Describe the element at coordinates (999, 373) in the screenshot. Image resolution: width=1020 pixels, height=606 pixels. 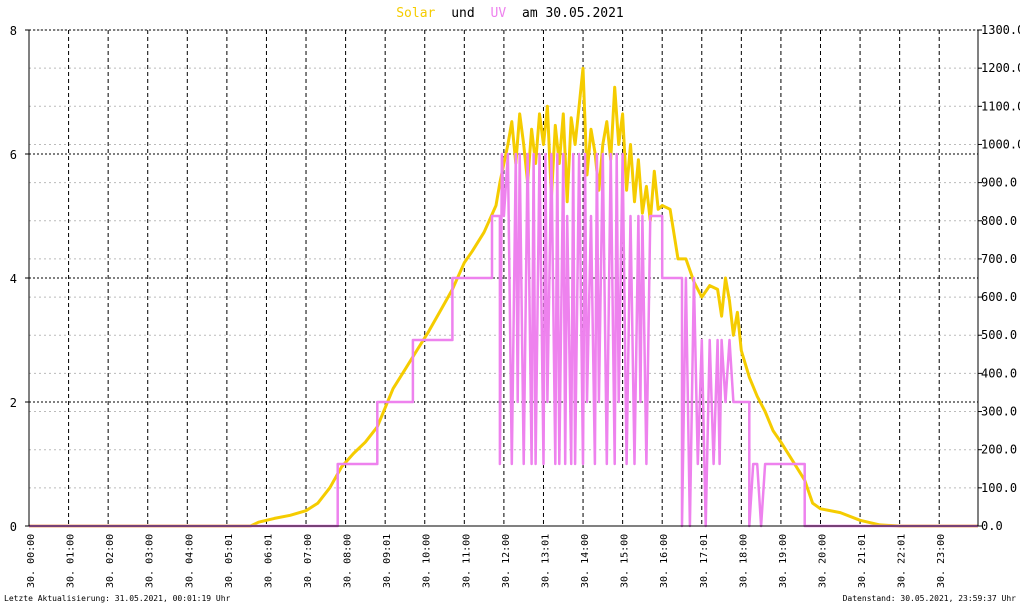
I see `y-right-tick-label: 400.0` at that location.